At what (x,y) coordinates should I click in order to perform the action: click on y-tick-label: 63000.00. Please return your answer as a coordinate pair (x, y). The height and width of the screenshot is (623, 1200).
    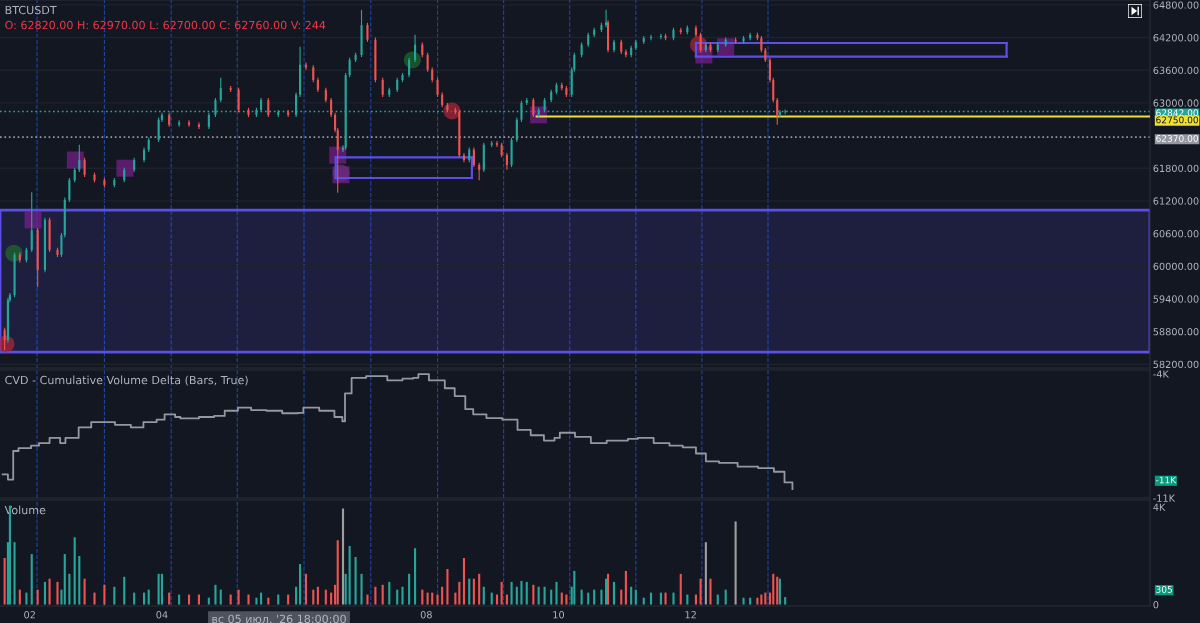
    Looking at the image, I should click on (1176, 103).